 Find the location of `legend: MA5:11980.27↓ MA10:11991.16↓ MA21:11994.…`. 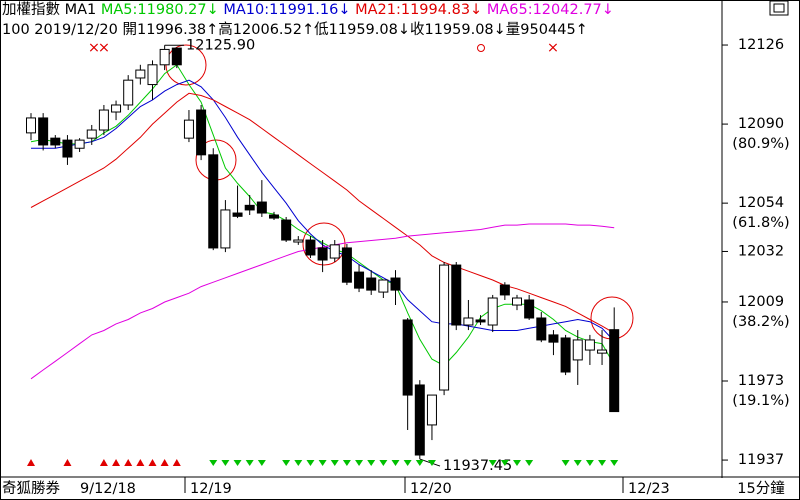

legend: MA5:11980.27↓ MA10:11991.16↓ MA21:11994.… is located at coordinates (357, 10).